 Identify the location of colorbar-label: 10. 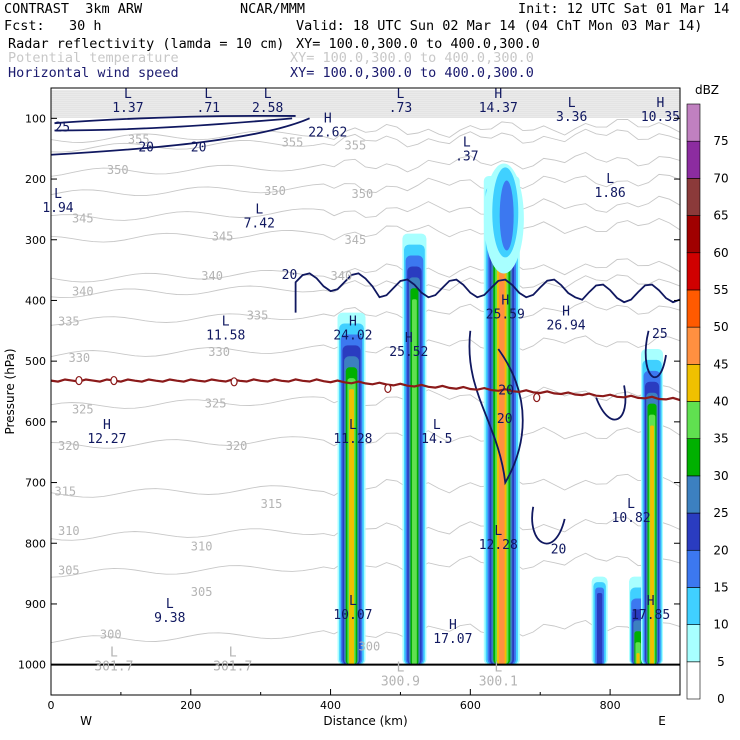
(720, 625).